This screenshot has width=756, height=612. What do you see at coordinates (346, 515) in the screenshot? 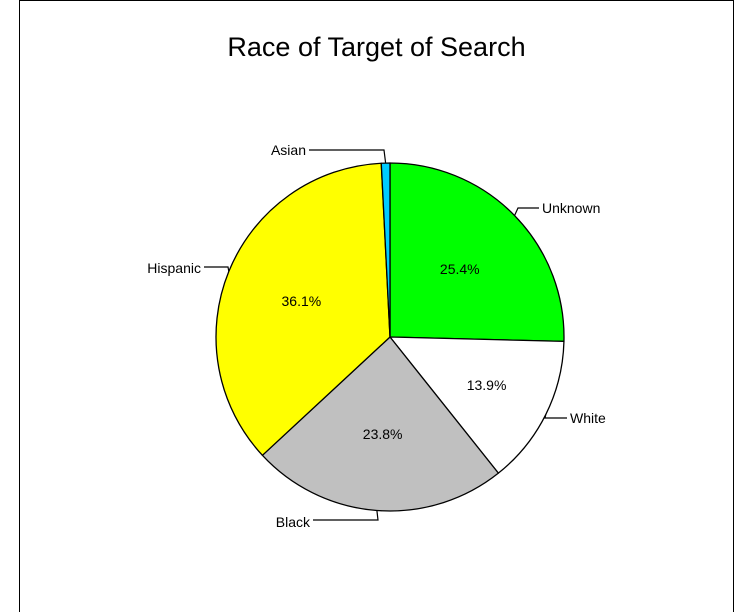
I see `leader-line-black` at bounding box center [346, 515].